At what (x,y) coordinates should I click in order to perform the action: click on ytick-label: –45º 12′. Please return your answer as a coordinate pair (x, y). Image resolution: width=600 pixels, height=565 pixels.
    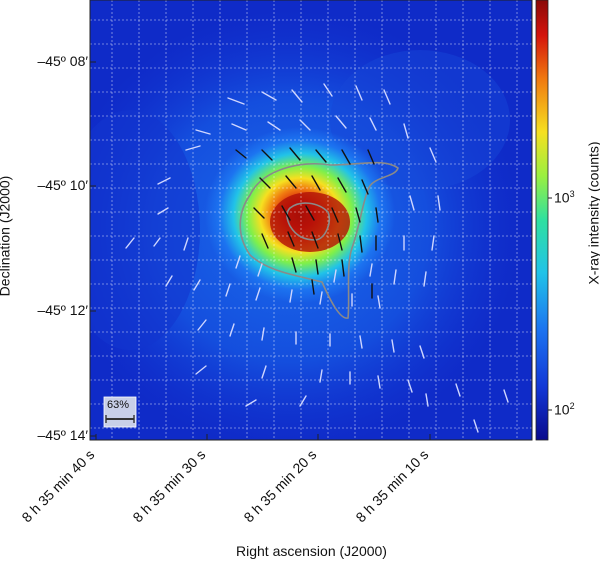
    Looking at the image, I should click on (62, 310).